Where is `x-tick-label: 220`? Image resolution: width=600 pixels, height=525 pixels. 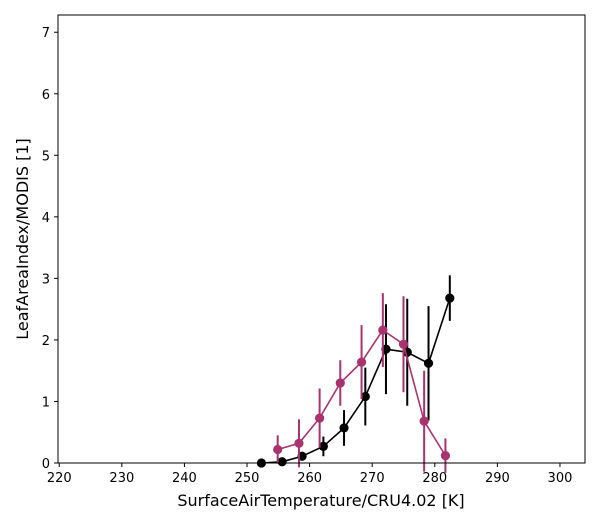 x-tick-label: 220 is located at coordinates (59, 478).